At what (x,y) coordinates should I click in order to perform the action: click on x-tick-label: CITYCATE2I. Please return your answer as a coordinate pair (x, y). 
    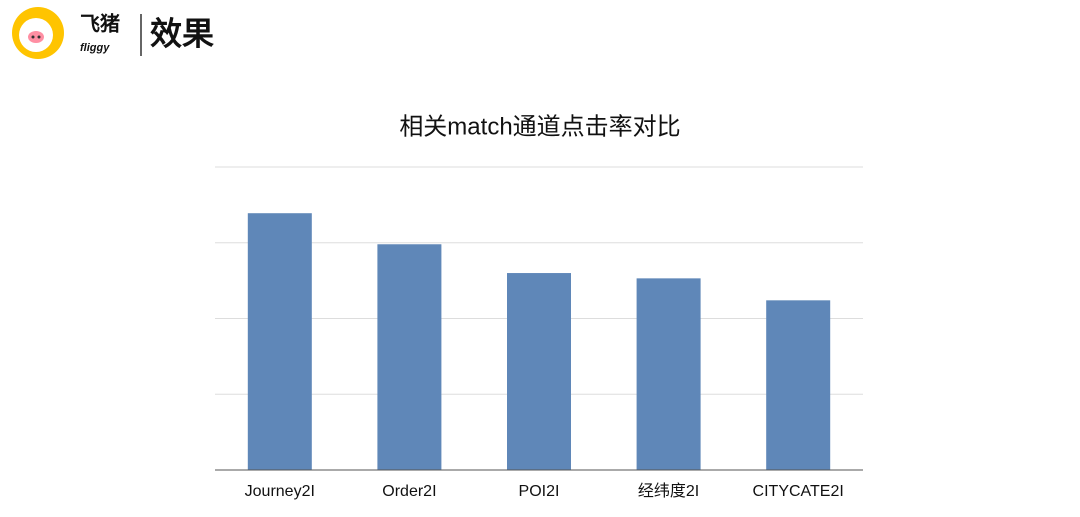
    Looking at the image, I should click on (798, 491).